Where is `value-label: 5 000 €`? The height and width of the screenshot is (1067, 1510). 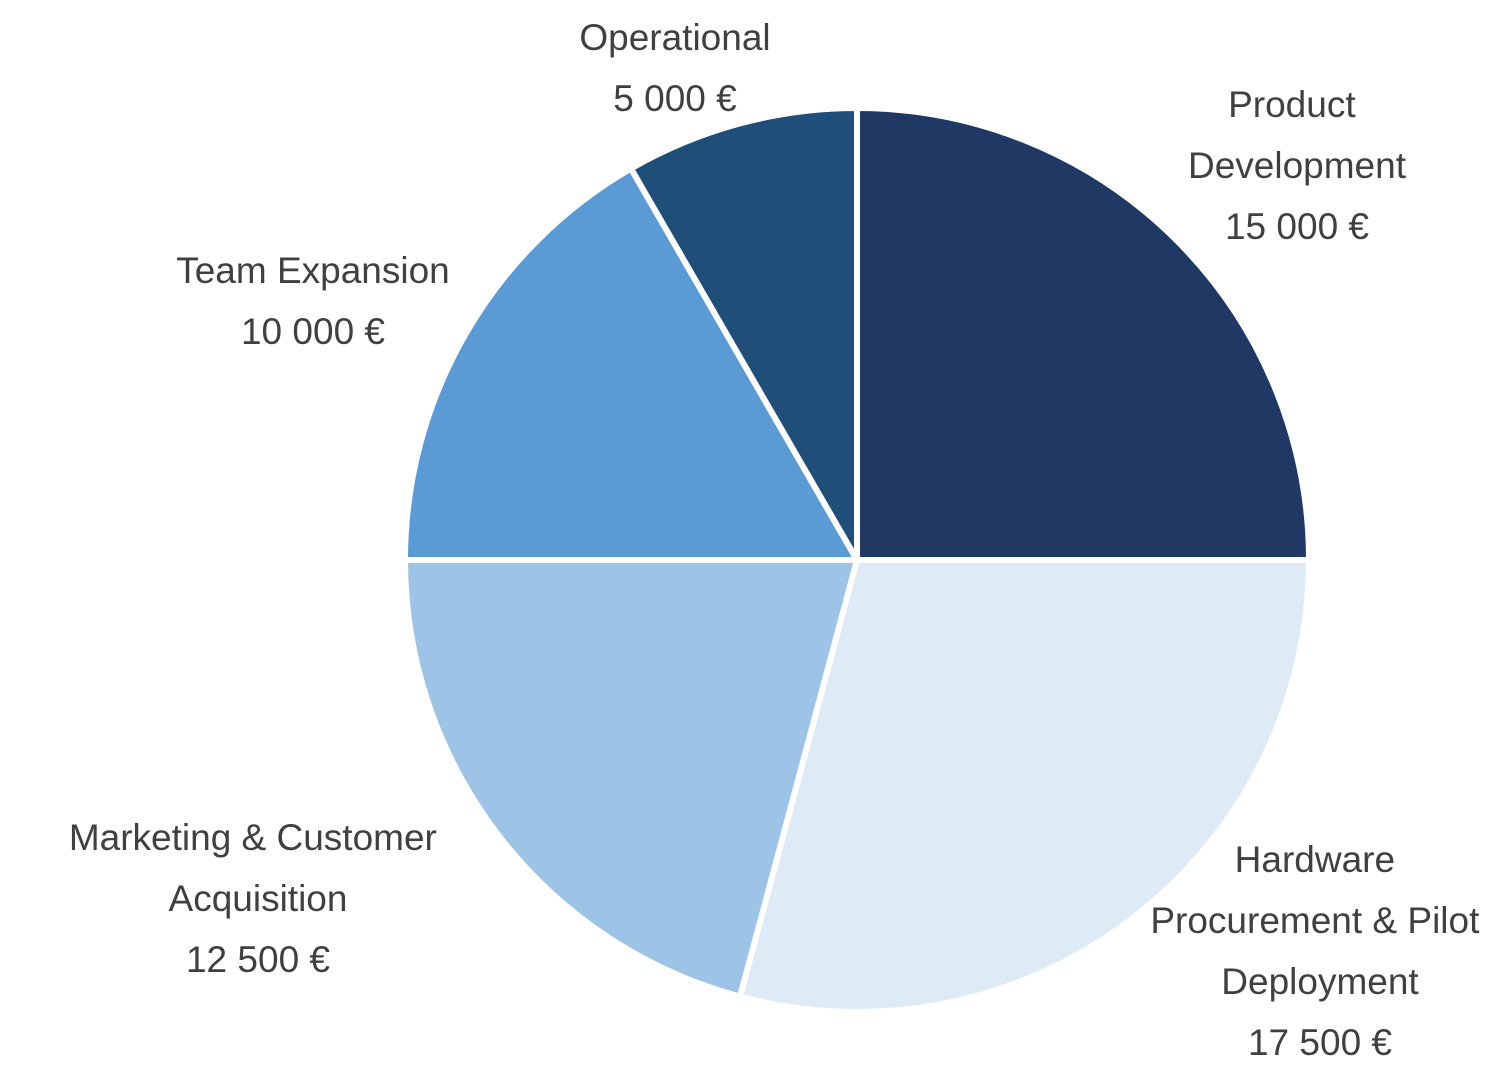 value-label: 5 000 € is located at coordinates (675, 98).